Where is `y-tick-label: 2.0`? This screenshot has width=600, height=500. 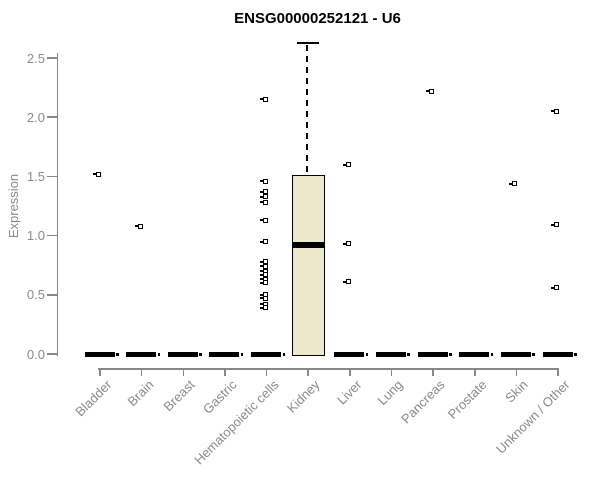 y-tick-label: 2.0 is located at coordinates (35, 117).